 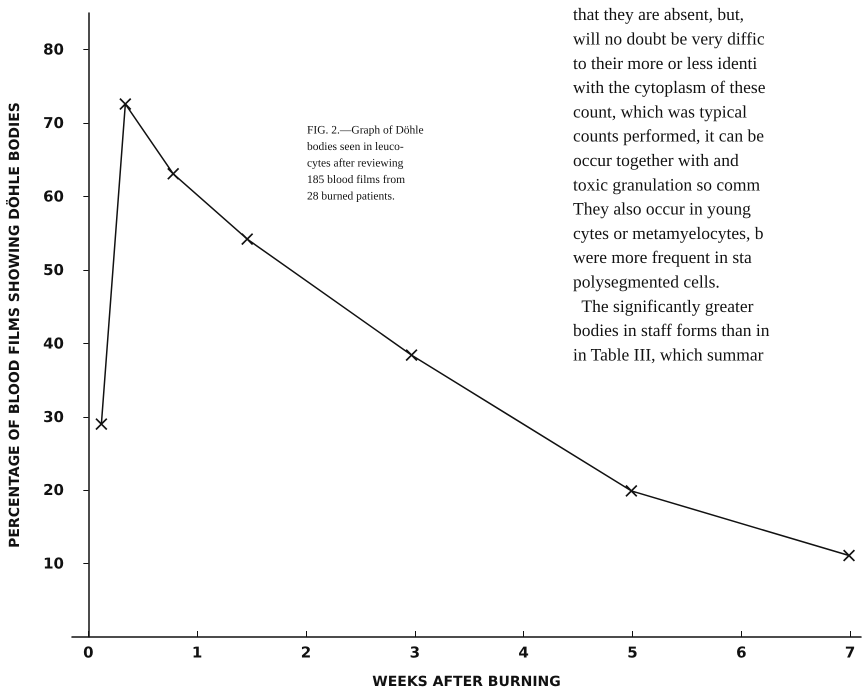 I want to click on x-axis-title: WEEKS AFTER BURNING, so click(x=466, y=682).